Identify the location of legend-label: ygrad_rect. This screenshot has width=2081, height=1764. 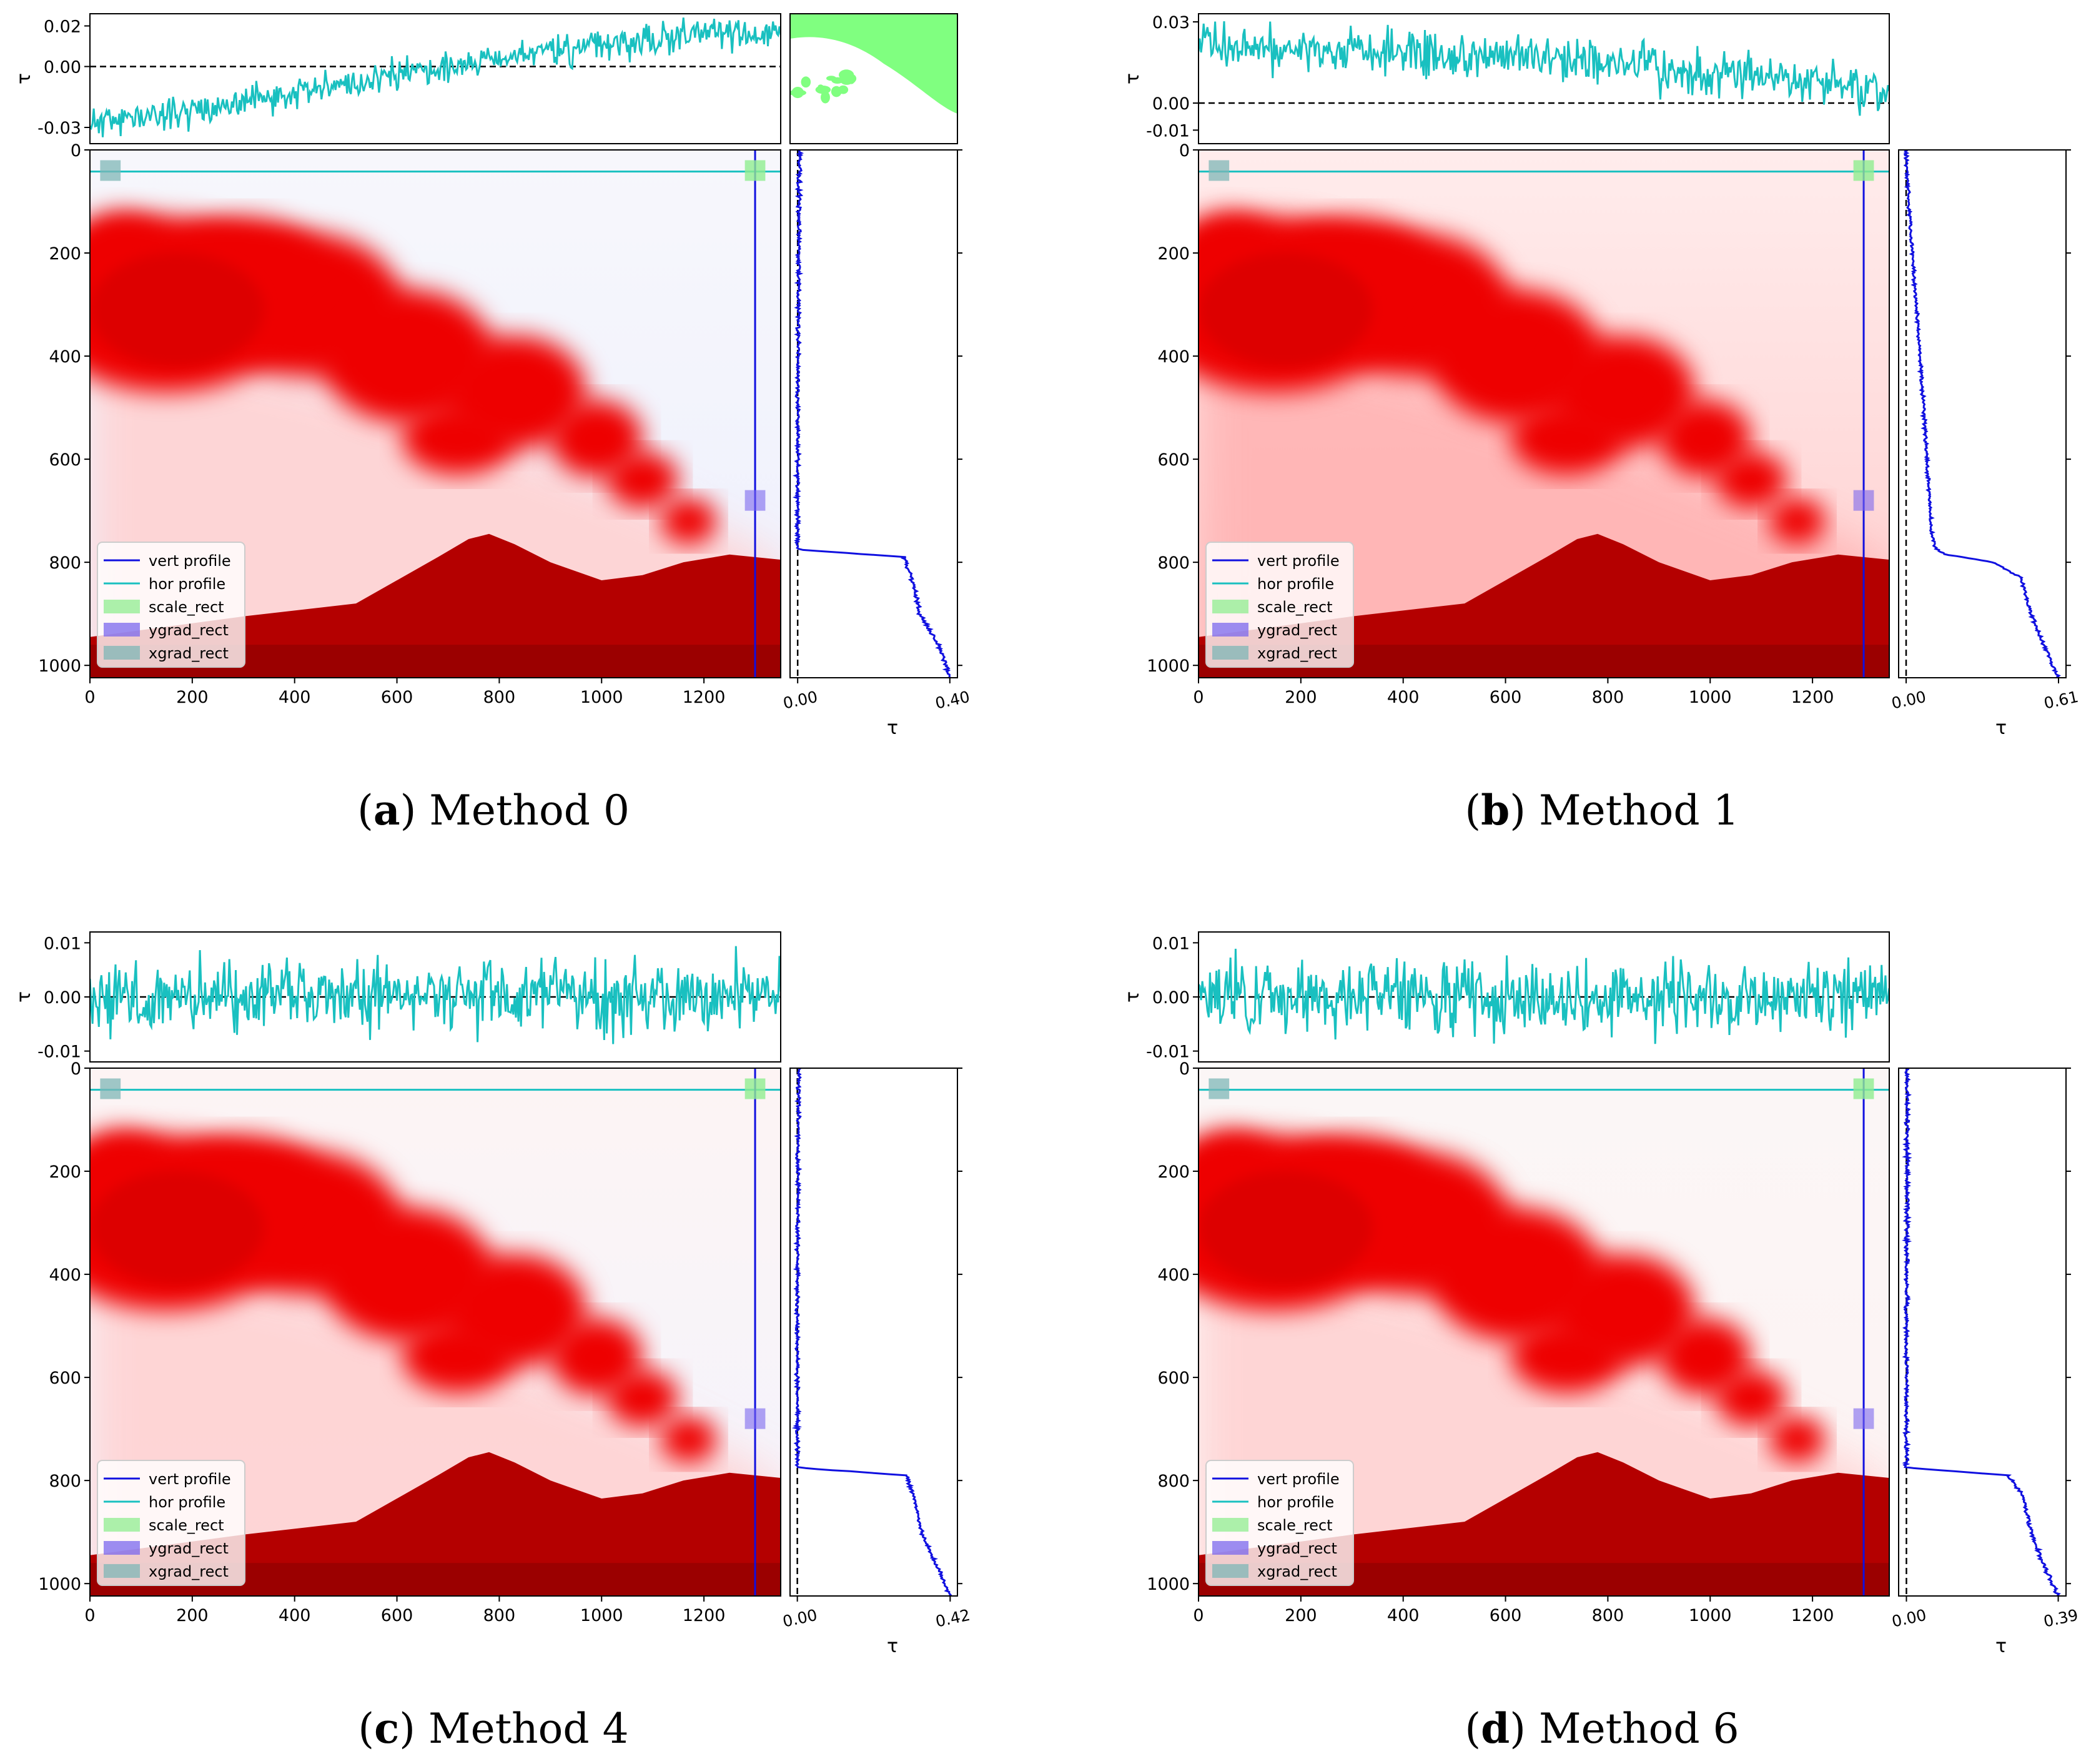
(1297, 630).